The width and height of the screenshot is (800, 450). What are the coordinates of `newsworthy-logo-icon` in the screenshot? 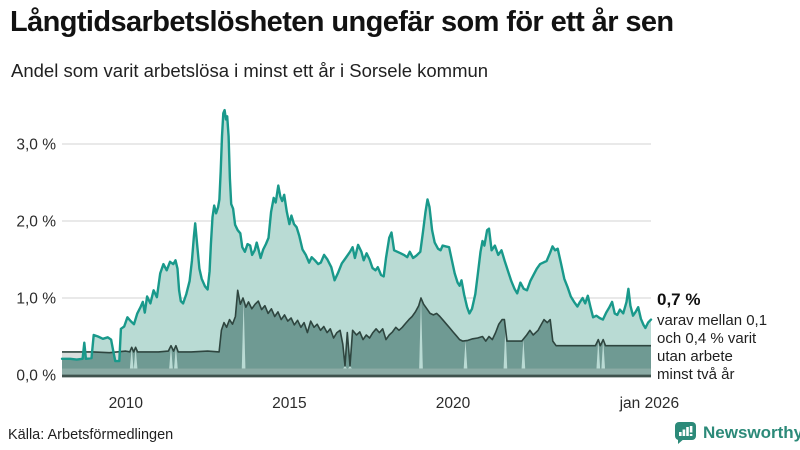 It's located at (685, 433).